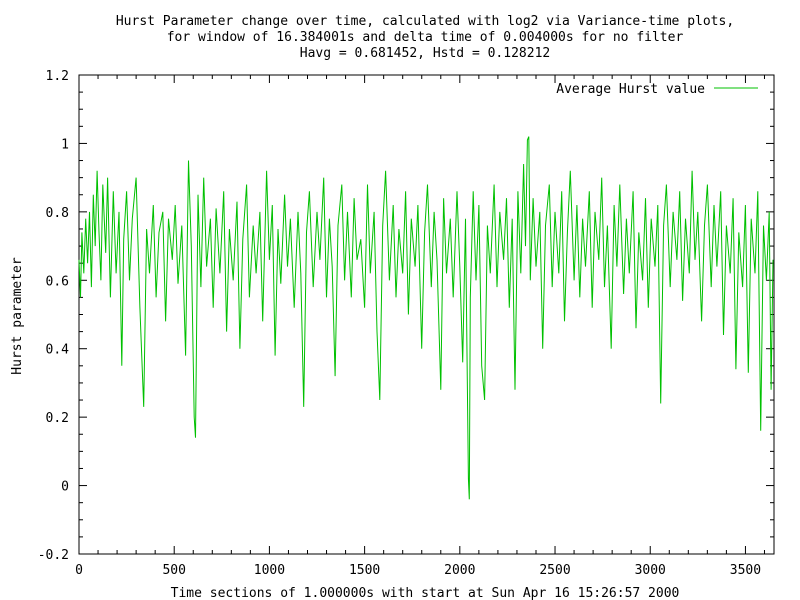 Image resolution: width=800 pixels, height=600 pixels. What do you see at coordinates (65, 487) in the screenshot?
I see `y-tick-label: 0` at bounding box center [65, 487].